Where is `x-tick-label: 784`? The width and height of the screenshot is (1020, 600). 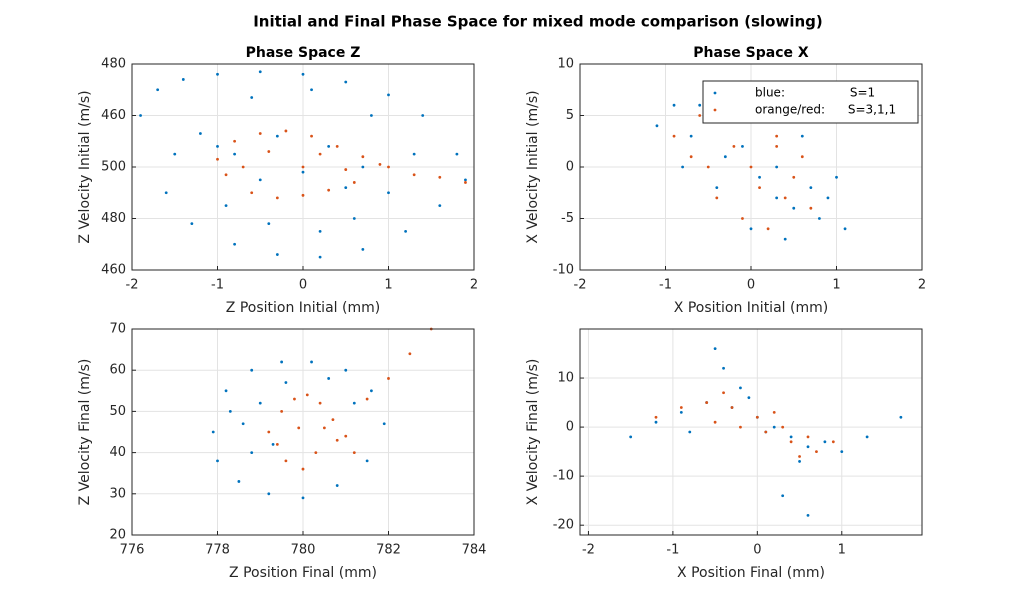 x-tick-label: 784 is located at coordinates (474, 550).